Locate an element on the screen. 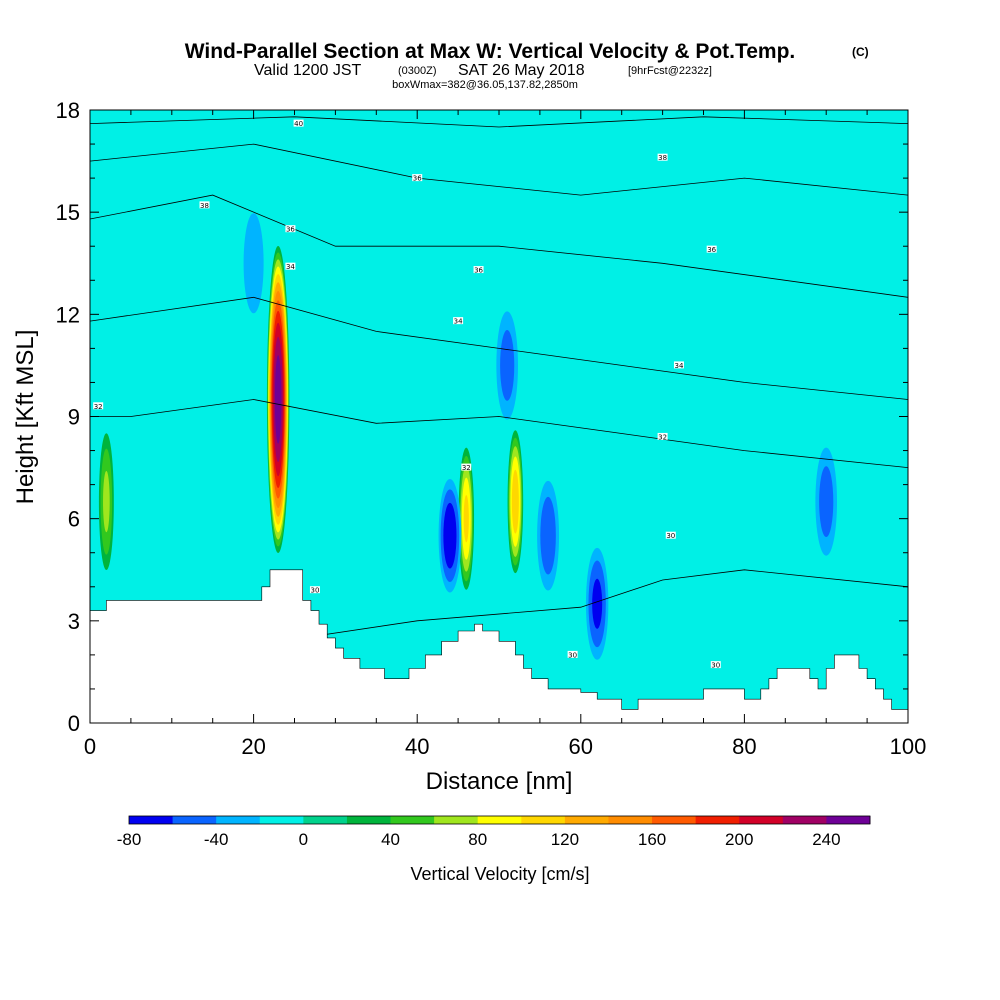 Image resolution: width=1000 pixels, height=1000 pixels. boxwmax-info: boxWmax=382@36.05,137.82,2850m is located at coordinates (485, 85).